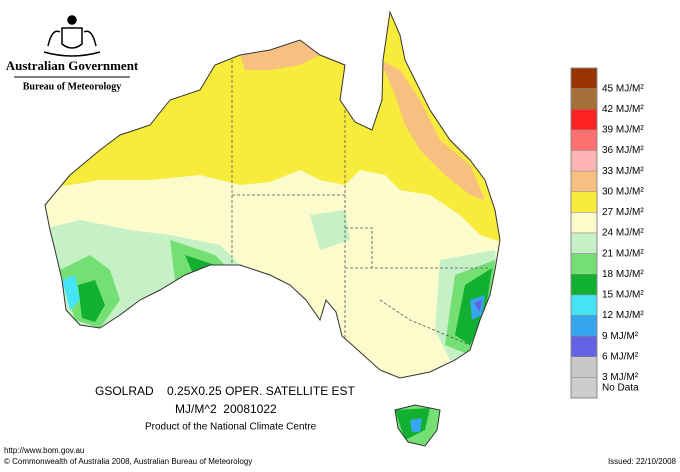  What do you see at coordinates (623, 253) in the screenshot?
I see `legend-label: 21 MJ/M²` at bounding box center [623, 253].